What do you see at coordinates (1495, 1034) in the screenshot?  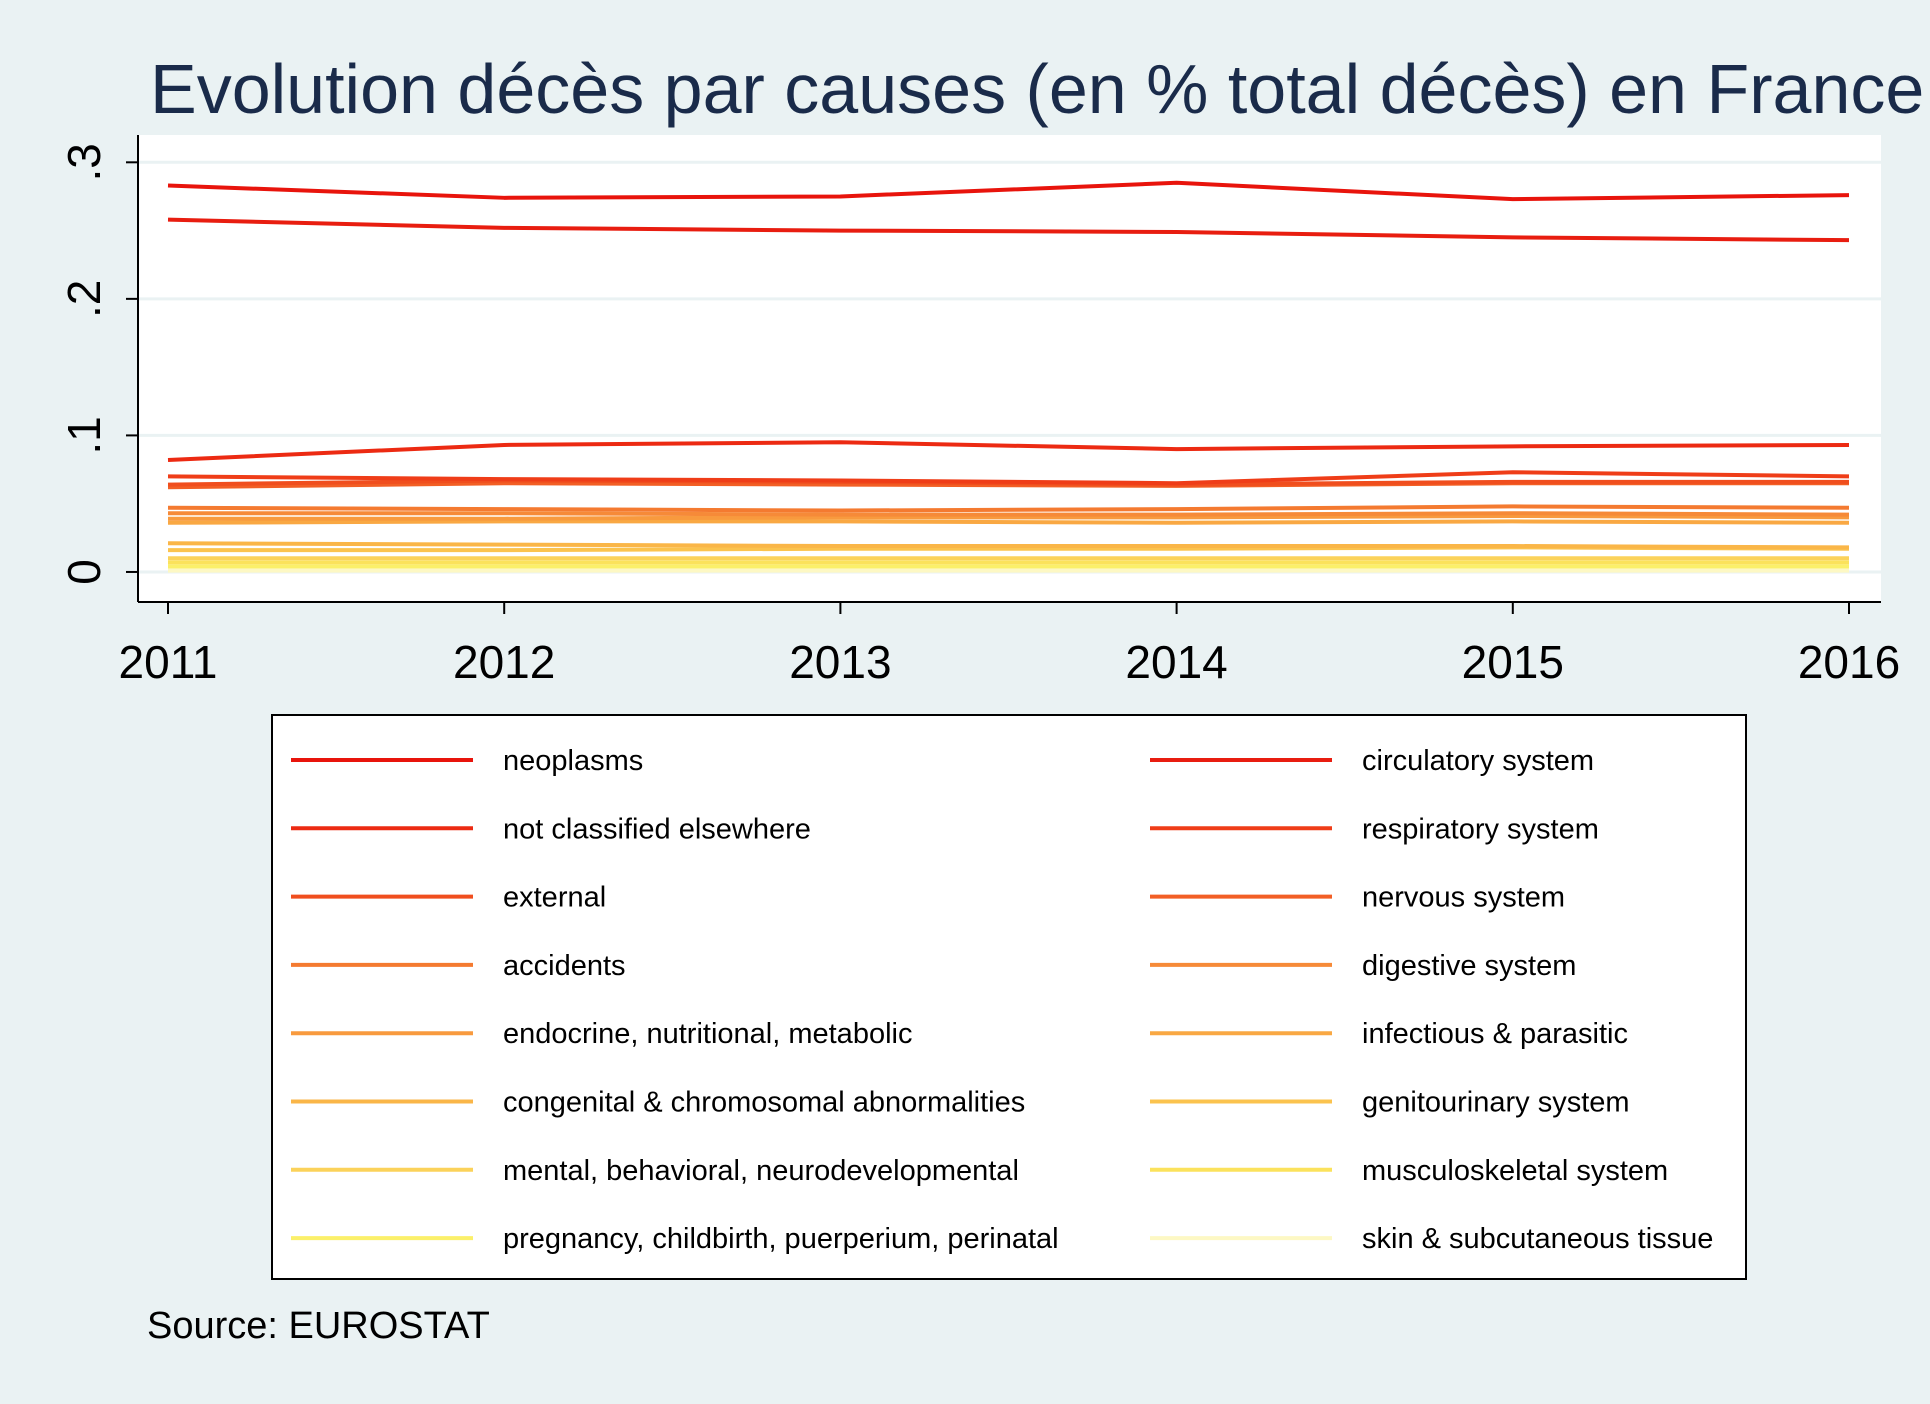 I see `legend-label: infectious & parasitic` at bounding box center [1495, 1034].